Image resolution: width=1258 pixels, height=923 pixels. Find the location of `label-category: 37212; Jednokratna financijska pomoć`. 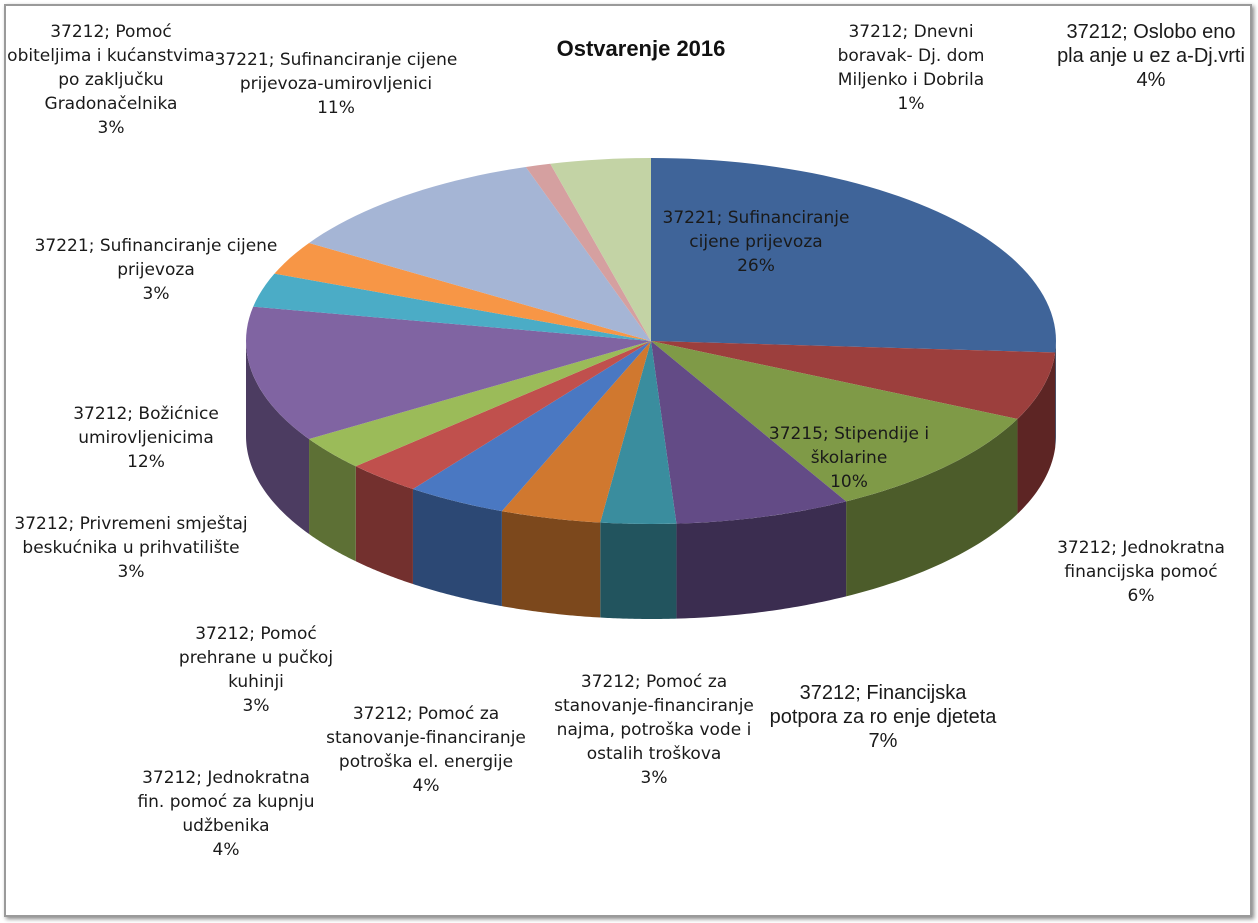

label-category: 37212; Jednokratna financijska pomoć is located at coordinates (1141, 560).